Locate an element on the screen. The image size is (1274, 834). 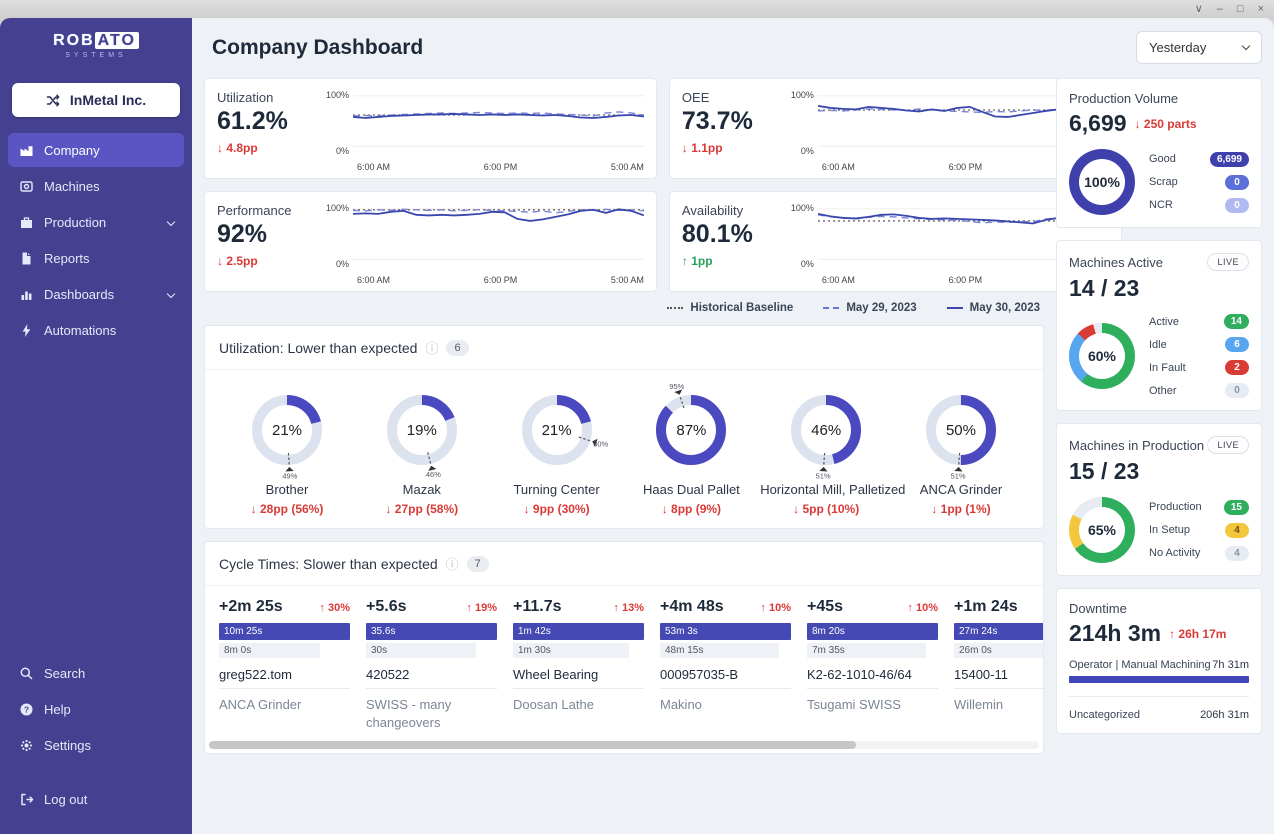
search-icon is located at coordinates (26, 673).